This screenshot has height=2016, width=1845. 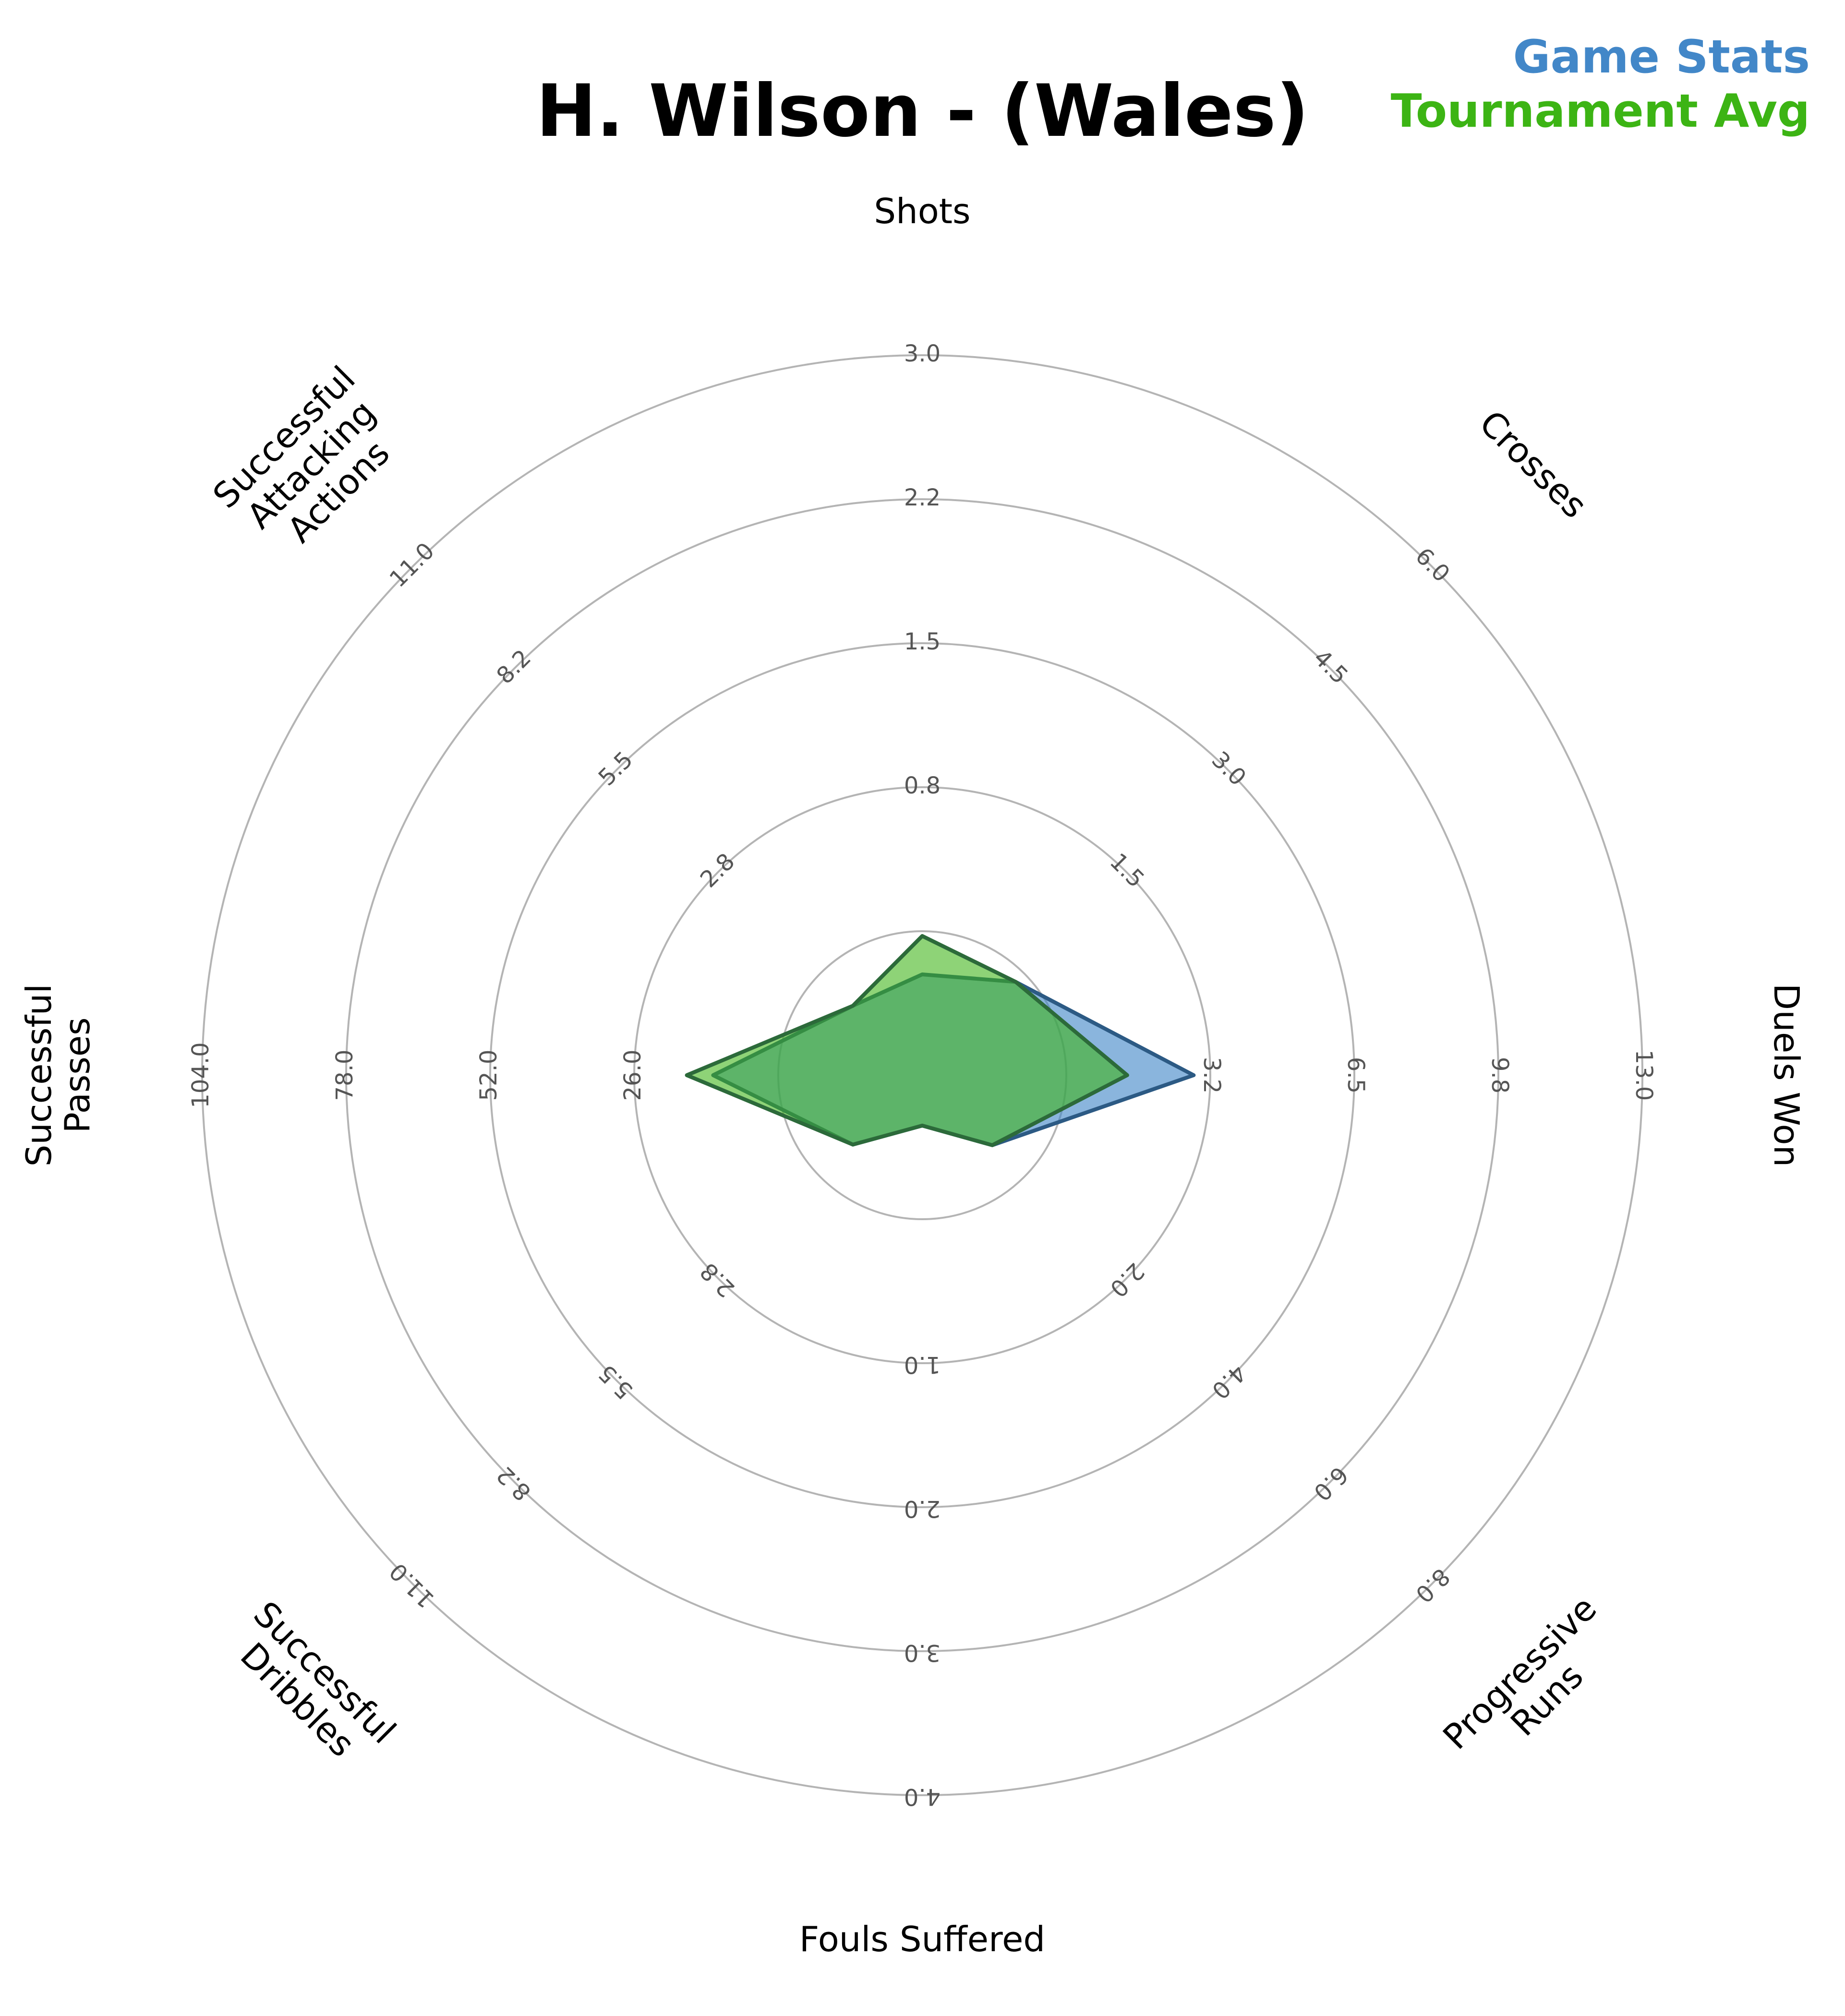 I want to click on axis-label: Fouls Suffered, so click(x=922, y=1939).